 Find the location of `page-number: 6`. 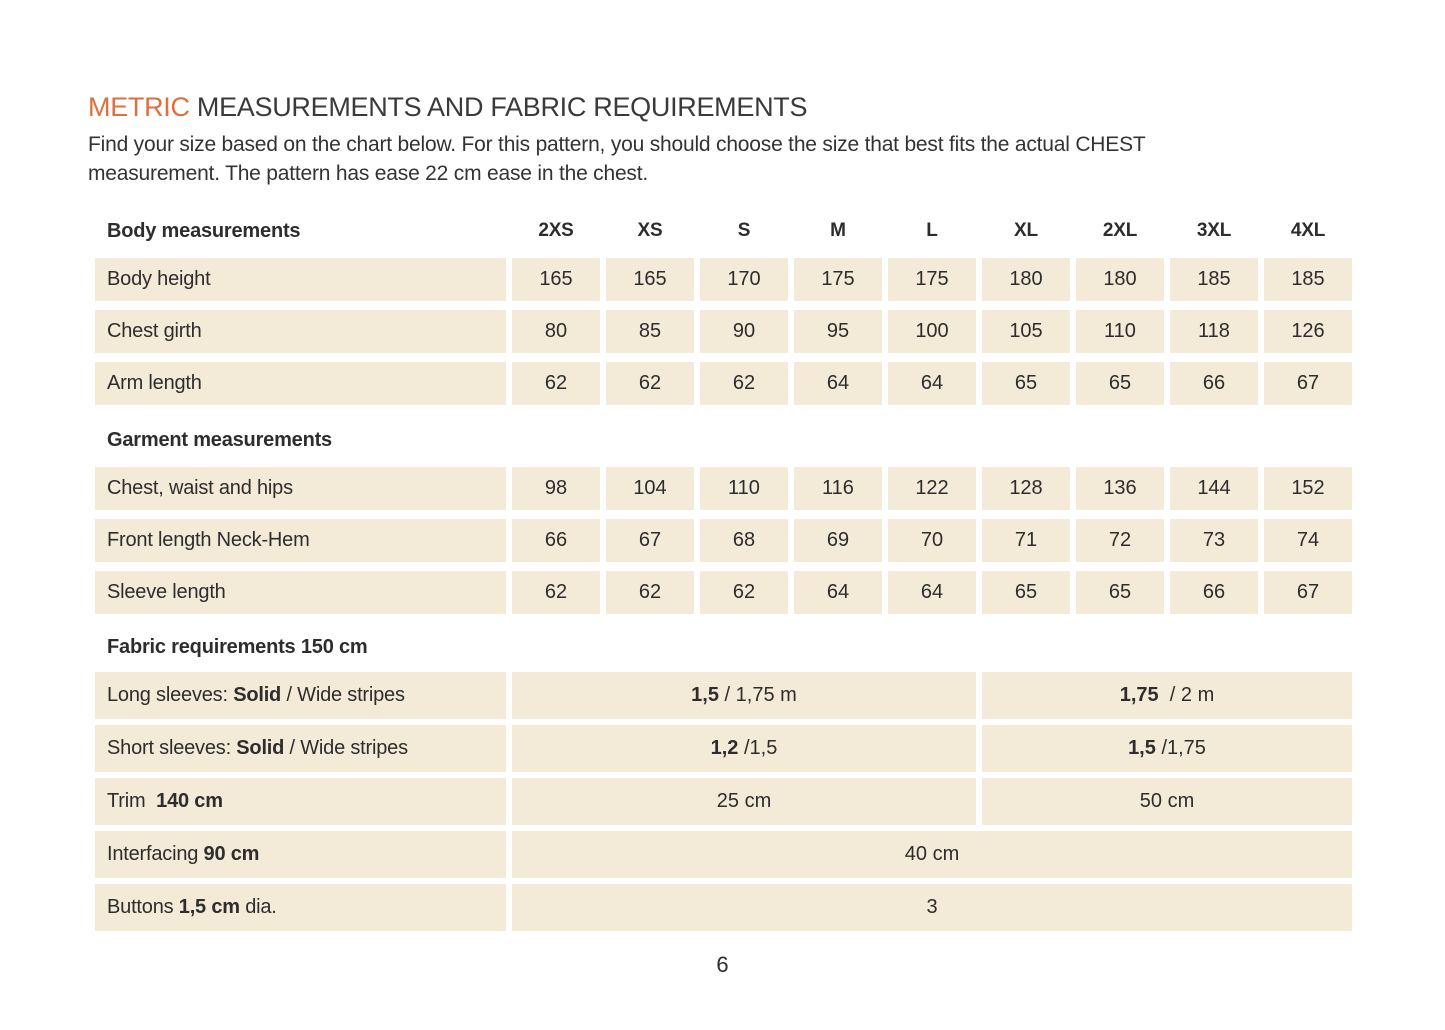

page-number: 6 is located at coordinates (722, 964).